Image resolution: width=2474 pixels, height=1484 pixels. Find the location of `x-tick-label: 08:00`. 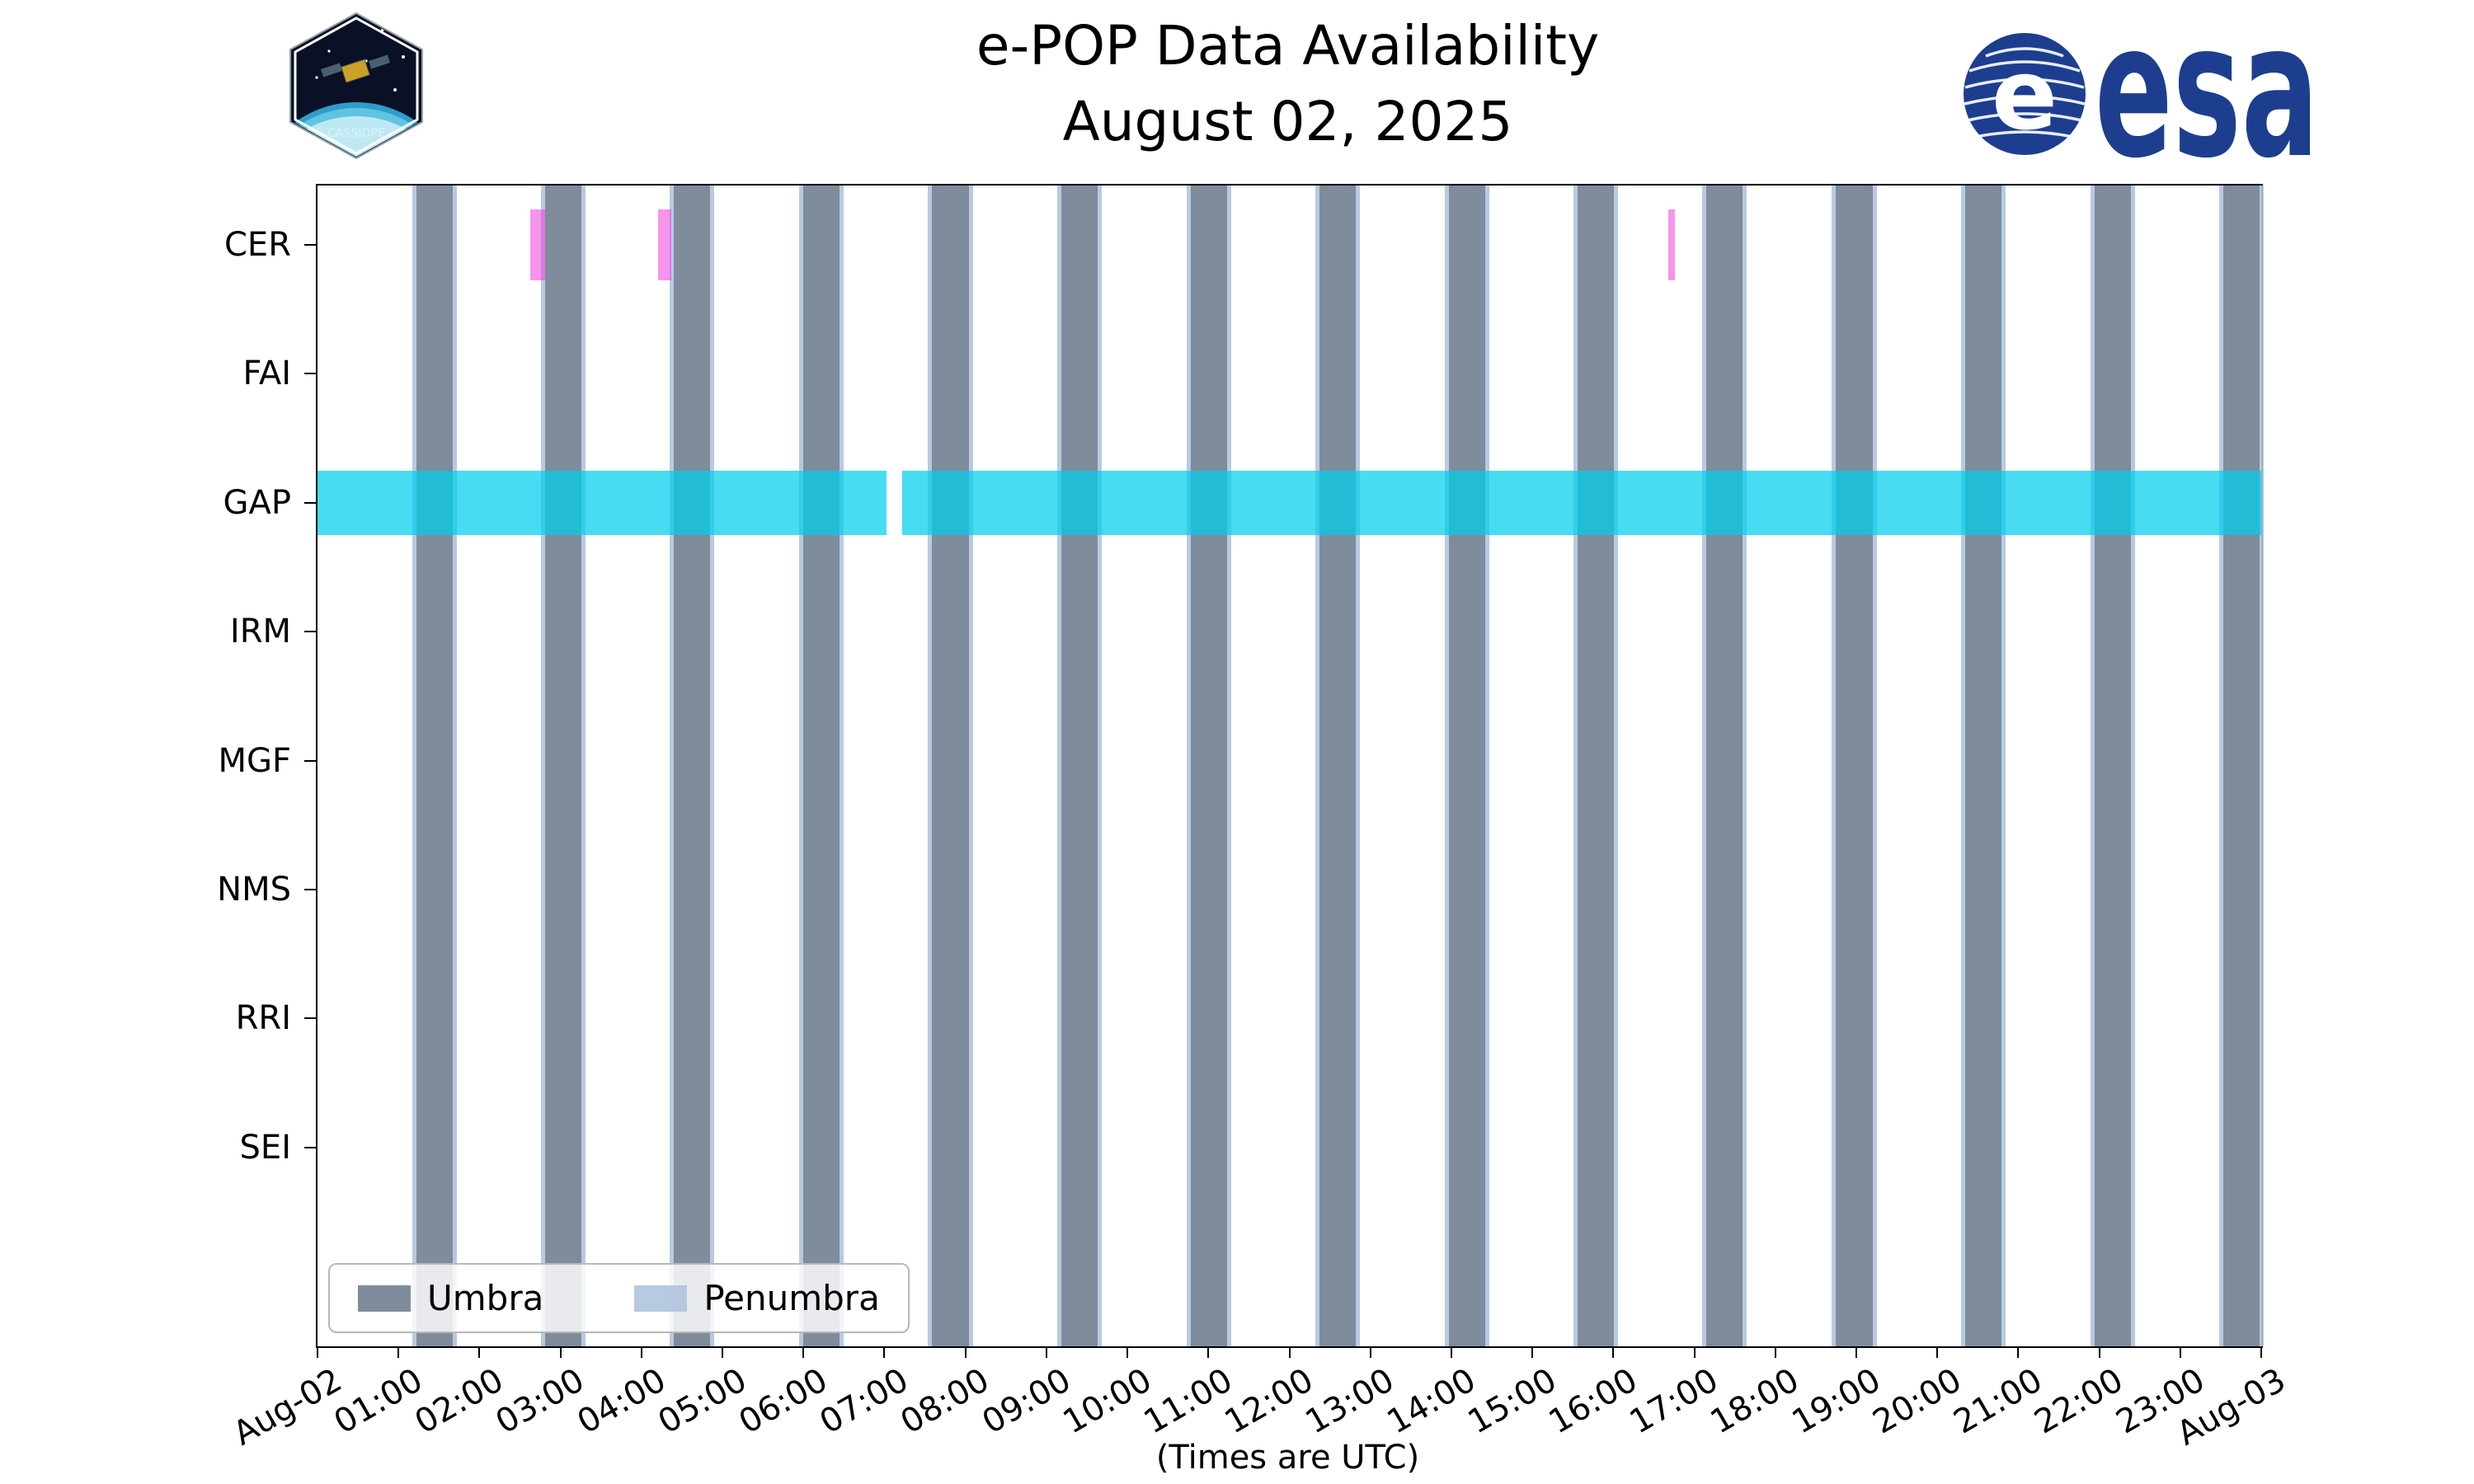

x-tick-label: 08:00 is located at coordinates (945, 1401).